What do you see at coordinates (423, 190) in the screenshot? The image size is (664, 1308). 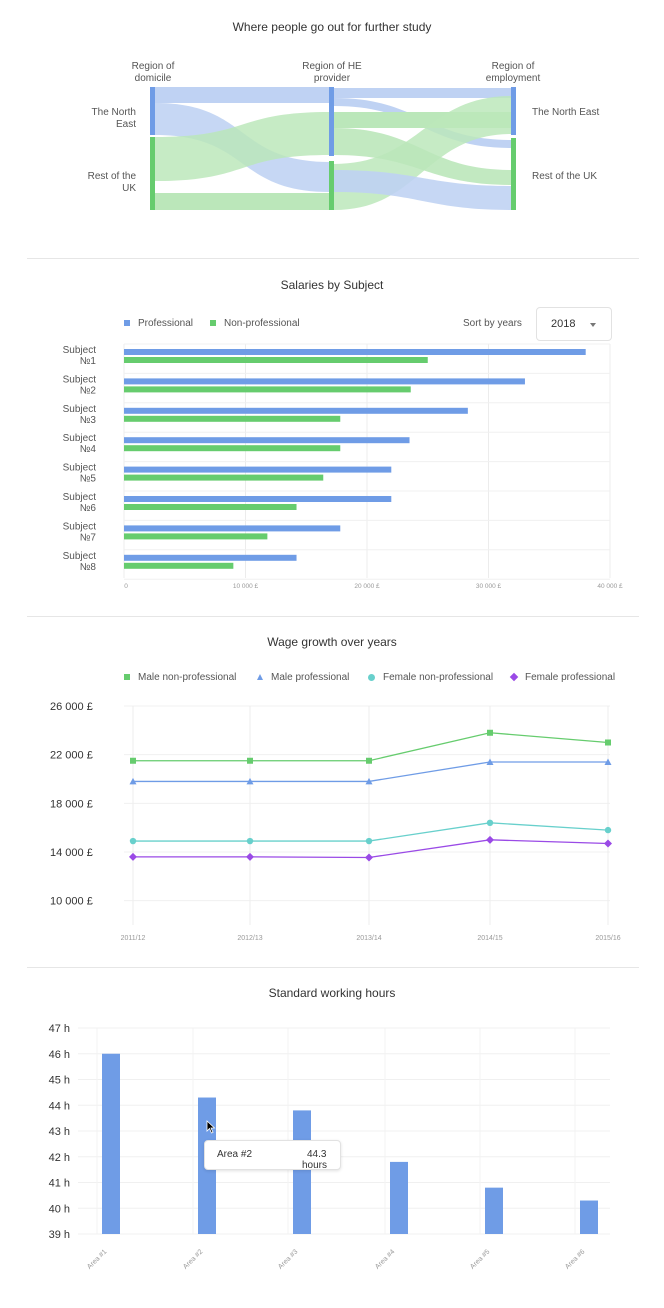 I see `sankey-flow-p-ruk-emp-ruk` at bounding box center [423, 190].